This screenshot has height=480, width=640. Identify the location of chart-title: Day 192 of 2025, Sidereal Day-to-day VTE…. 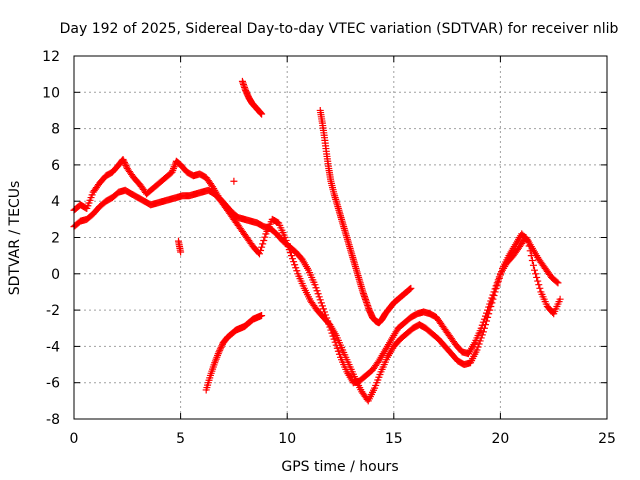
(339, 29).